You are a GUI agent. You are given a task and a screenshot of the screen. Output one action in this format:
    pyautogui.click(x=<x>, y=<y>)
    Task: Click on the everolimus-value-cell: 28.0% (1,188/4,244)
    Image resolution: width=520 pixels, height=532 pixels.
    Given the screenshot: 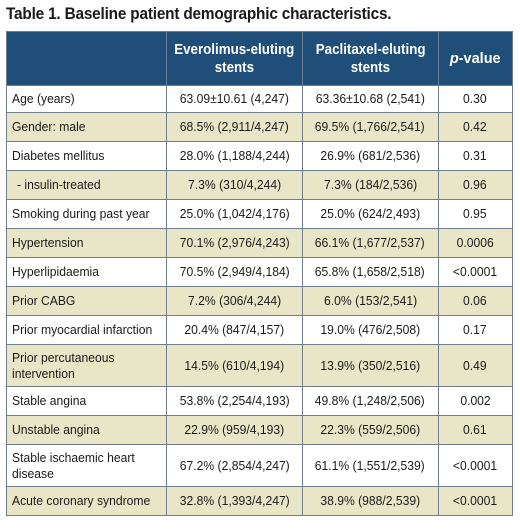 What is the action you would take?
    pyautogui.click(x=234, y=156)
    